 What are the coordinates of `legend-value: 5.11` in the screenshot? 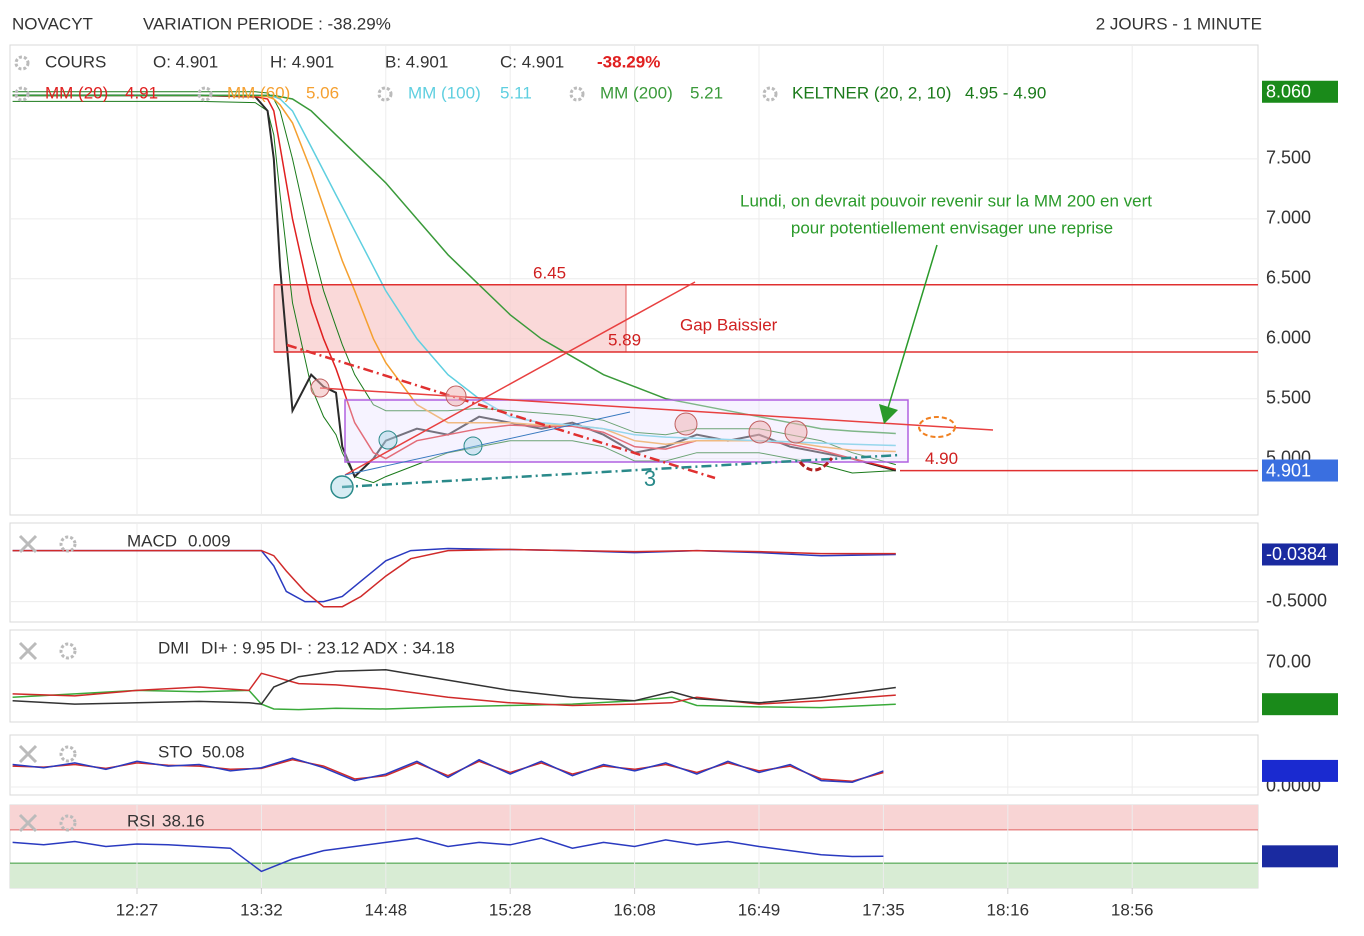 It's located at (516, 92).